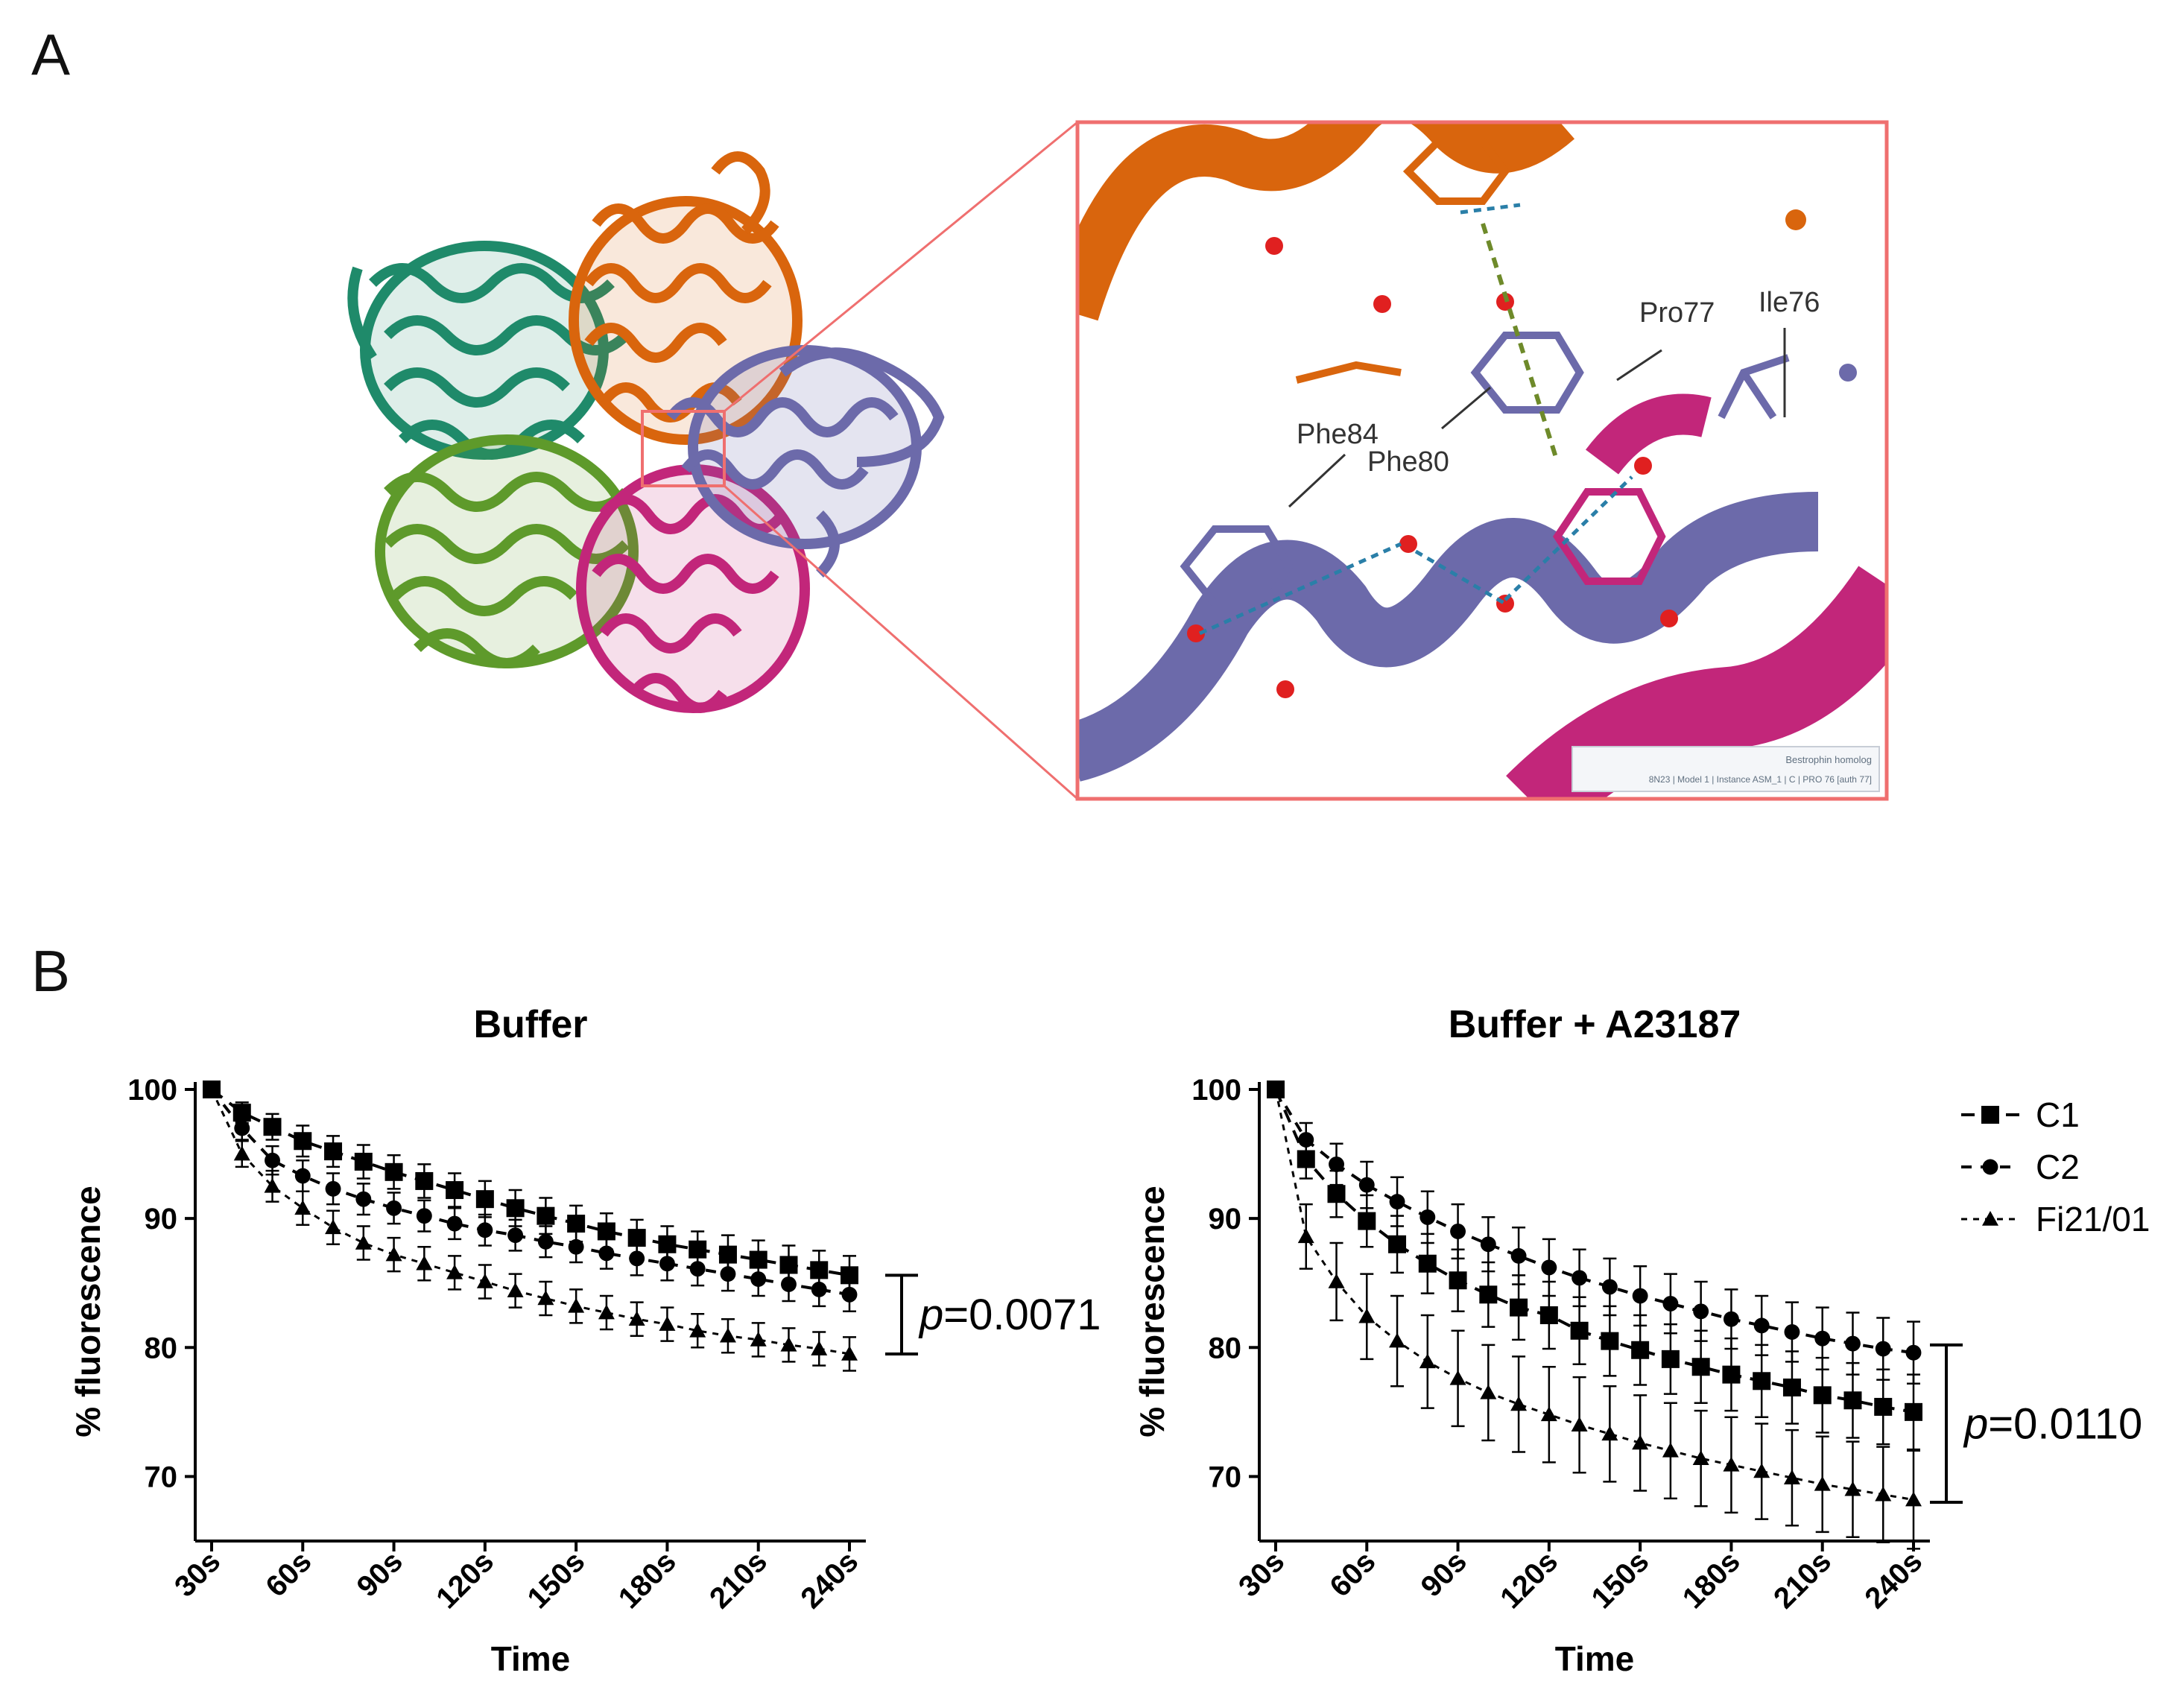 The width and height of the screenshot is (2184, 1699). What do you see at coordinates (1520, 343) in the screenshot?
I see `pi-stack-line` at bounding box center [1520, 343].